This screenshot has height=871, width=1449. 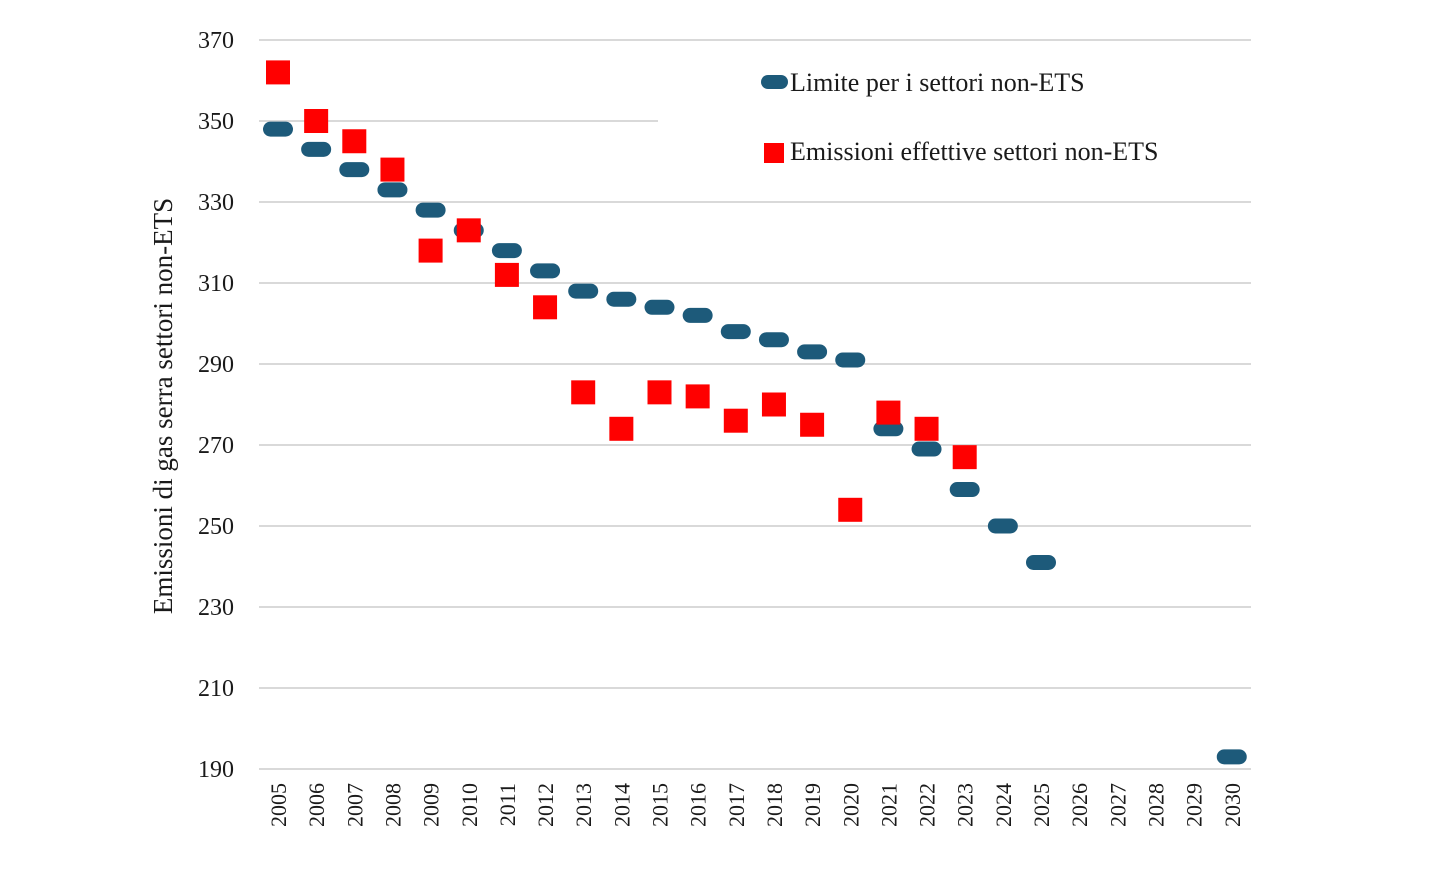 I want to click on point-emissioni-2009, so click(x=430, y=250).